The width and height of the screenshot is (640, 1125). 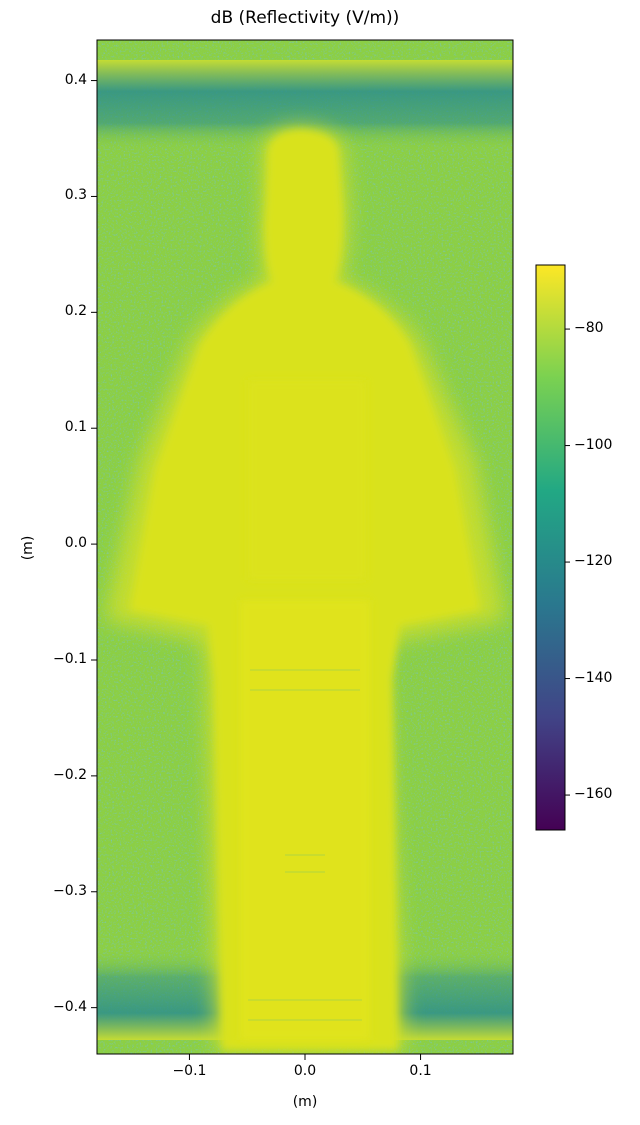 I want to click on y-tick-label: −0.3, so click(x=70, y=890).